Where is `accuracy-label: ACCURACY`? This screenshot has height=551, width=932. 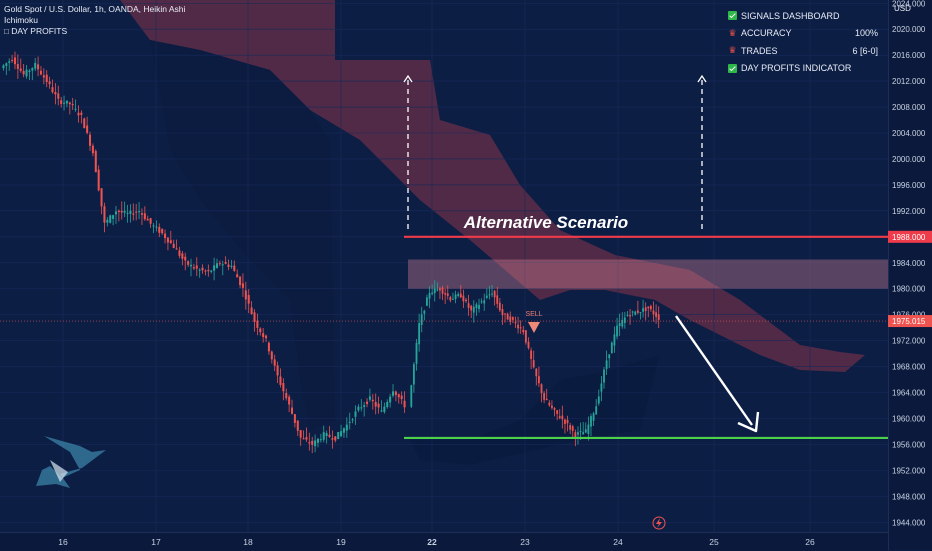 accuracy-label: ACCURACY is located at coordinates (798, 33).